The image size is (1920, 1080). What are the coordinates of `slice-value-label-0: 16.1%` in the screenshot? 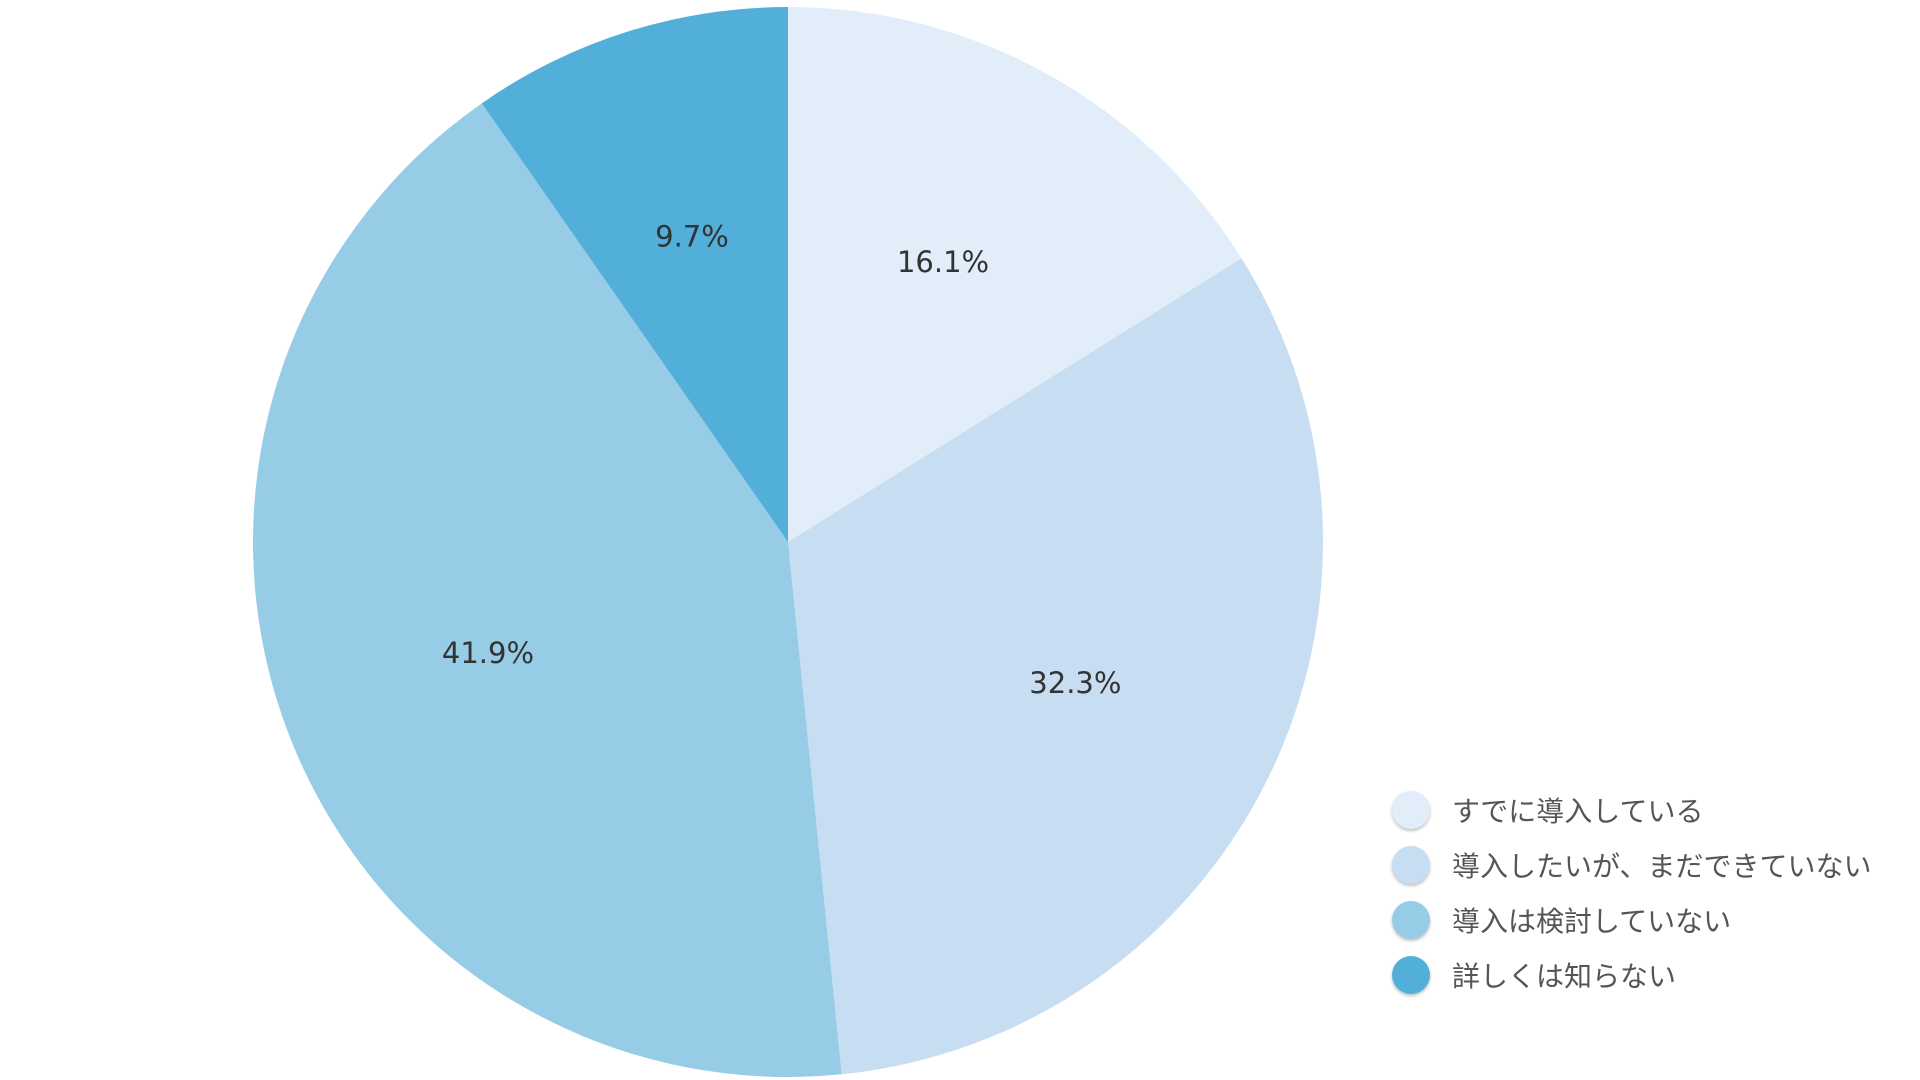 It's located at (943, 262).